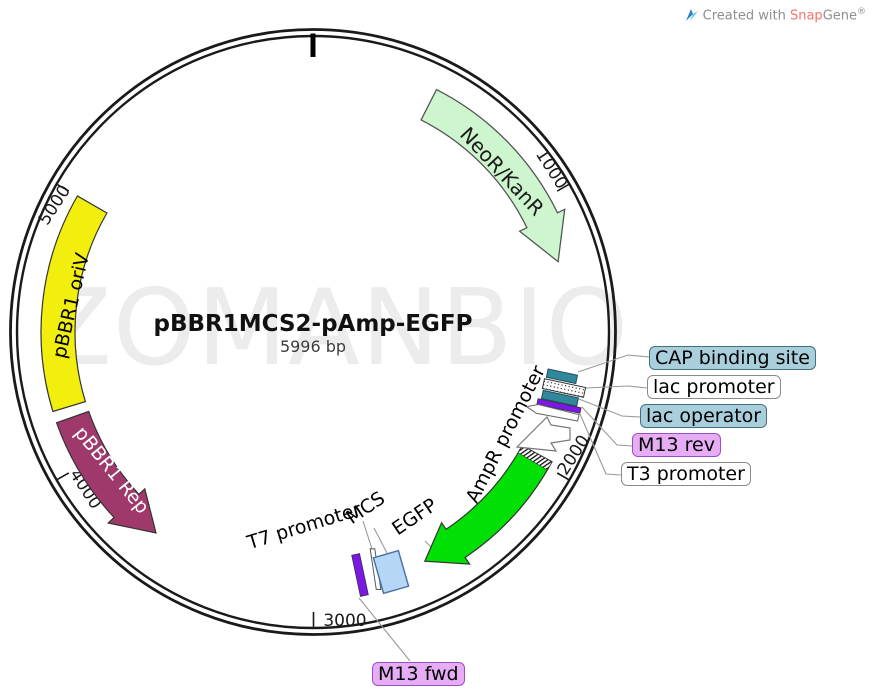  Describe the element at coordinates (74, 304) in the screenshot. I see `feature-pbbr1-oriv-band` at that location.